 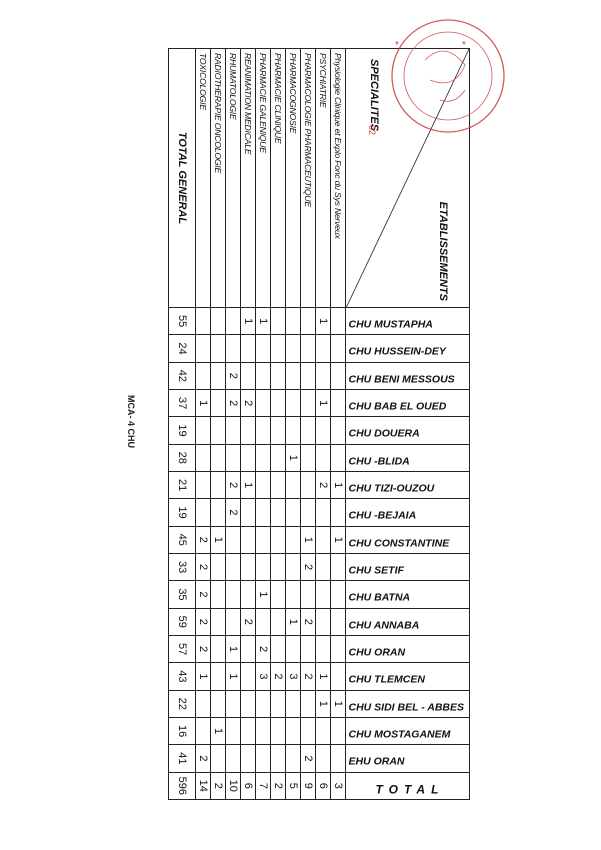 What do you see at coordinates (400, 734) in the screenshot?
I see `establishment-name: CHU MOSTAGANEM` at bounding box center [400, 734].